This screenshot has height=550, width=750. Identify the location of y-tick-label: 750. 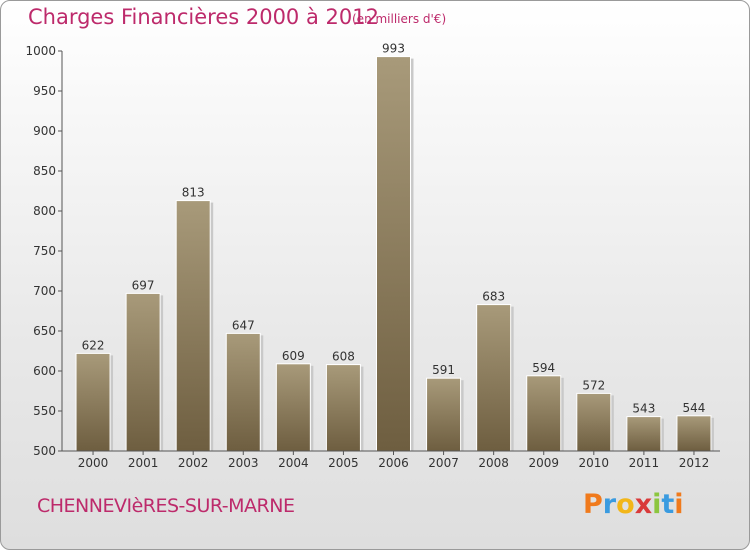
(44, 251).